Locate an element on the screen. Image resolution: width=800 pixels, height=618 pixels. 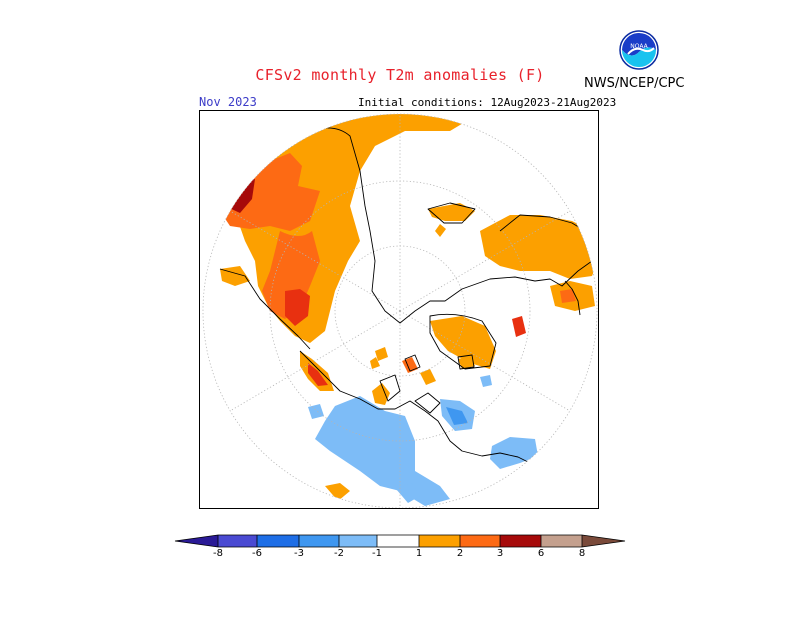
cold-patch-west is located at coordinates (316, 411).